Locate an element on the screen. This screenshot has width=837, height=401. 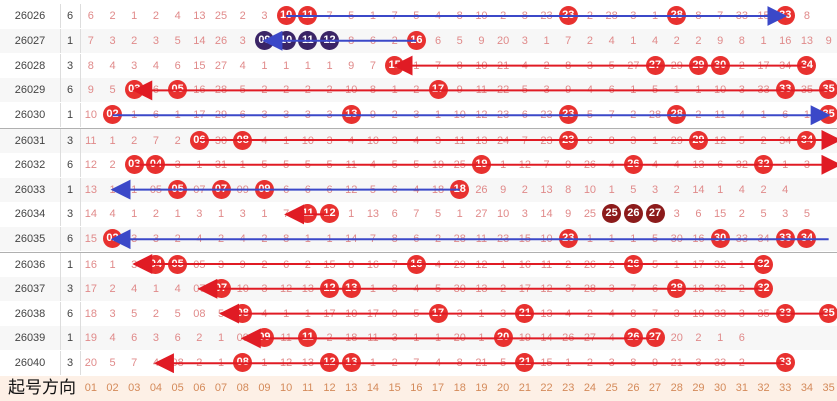
drawn-number-ball: 33 is located at coordinates (785, 313).